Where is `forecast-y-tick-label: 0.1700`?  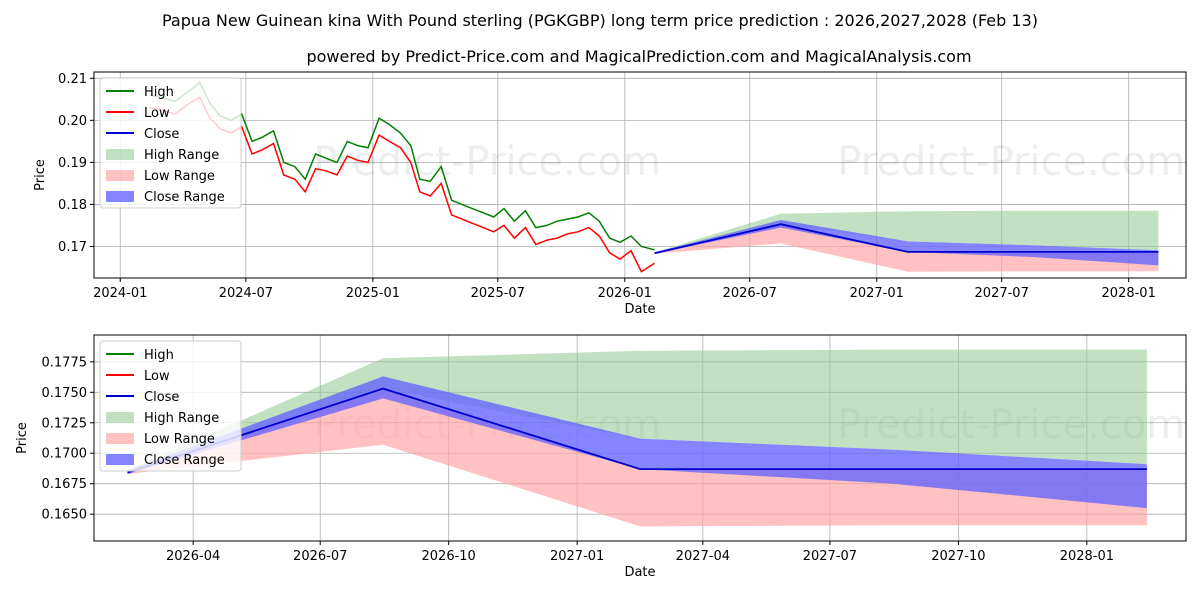 forecast-y-tick-label: 0.1700 is located at coordinates (65, 454).